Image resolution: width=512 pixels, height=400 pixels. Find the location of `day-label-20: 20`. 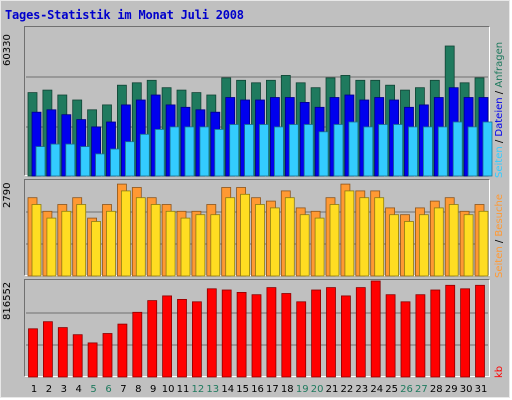

day-label-20: 20 is located at coordinates (317, 389).